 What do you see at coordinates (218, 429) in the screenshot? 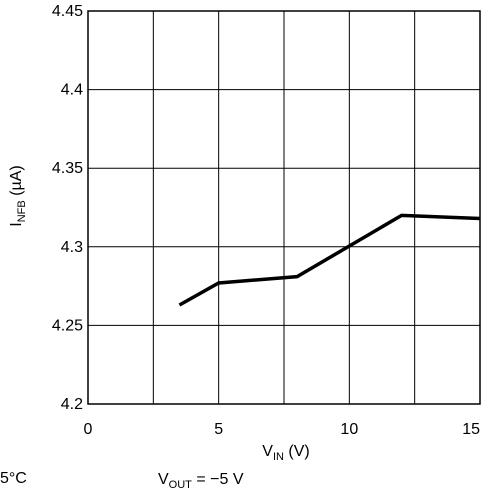
I see `x-tick-label: 5` at bounding box center [218, 429].